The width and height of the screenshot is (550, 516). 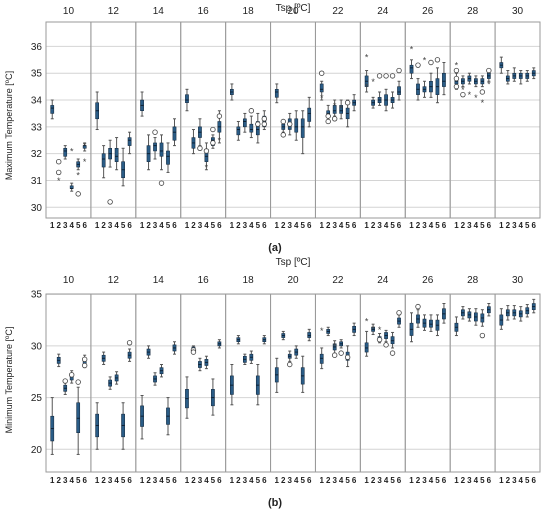 I want to click on facet-26: 26 1 2 3 4 5 6 * *, so click(x=427, y=118).